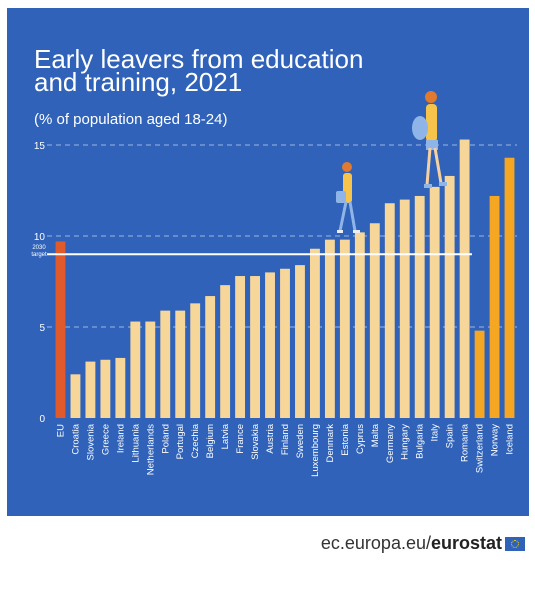  Describe the element at coordinates (42, 419) in the screenshot. I see `y-tick-label: 0` at that location.